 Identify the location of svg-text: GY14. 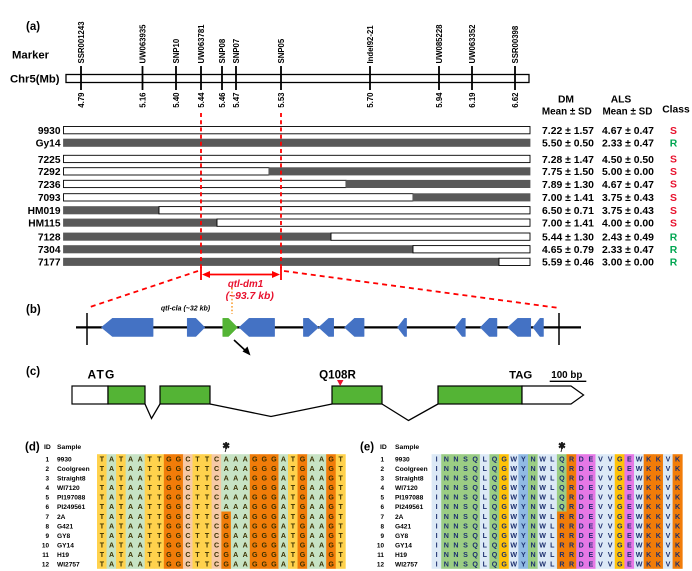
(65, 545).